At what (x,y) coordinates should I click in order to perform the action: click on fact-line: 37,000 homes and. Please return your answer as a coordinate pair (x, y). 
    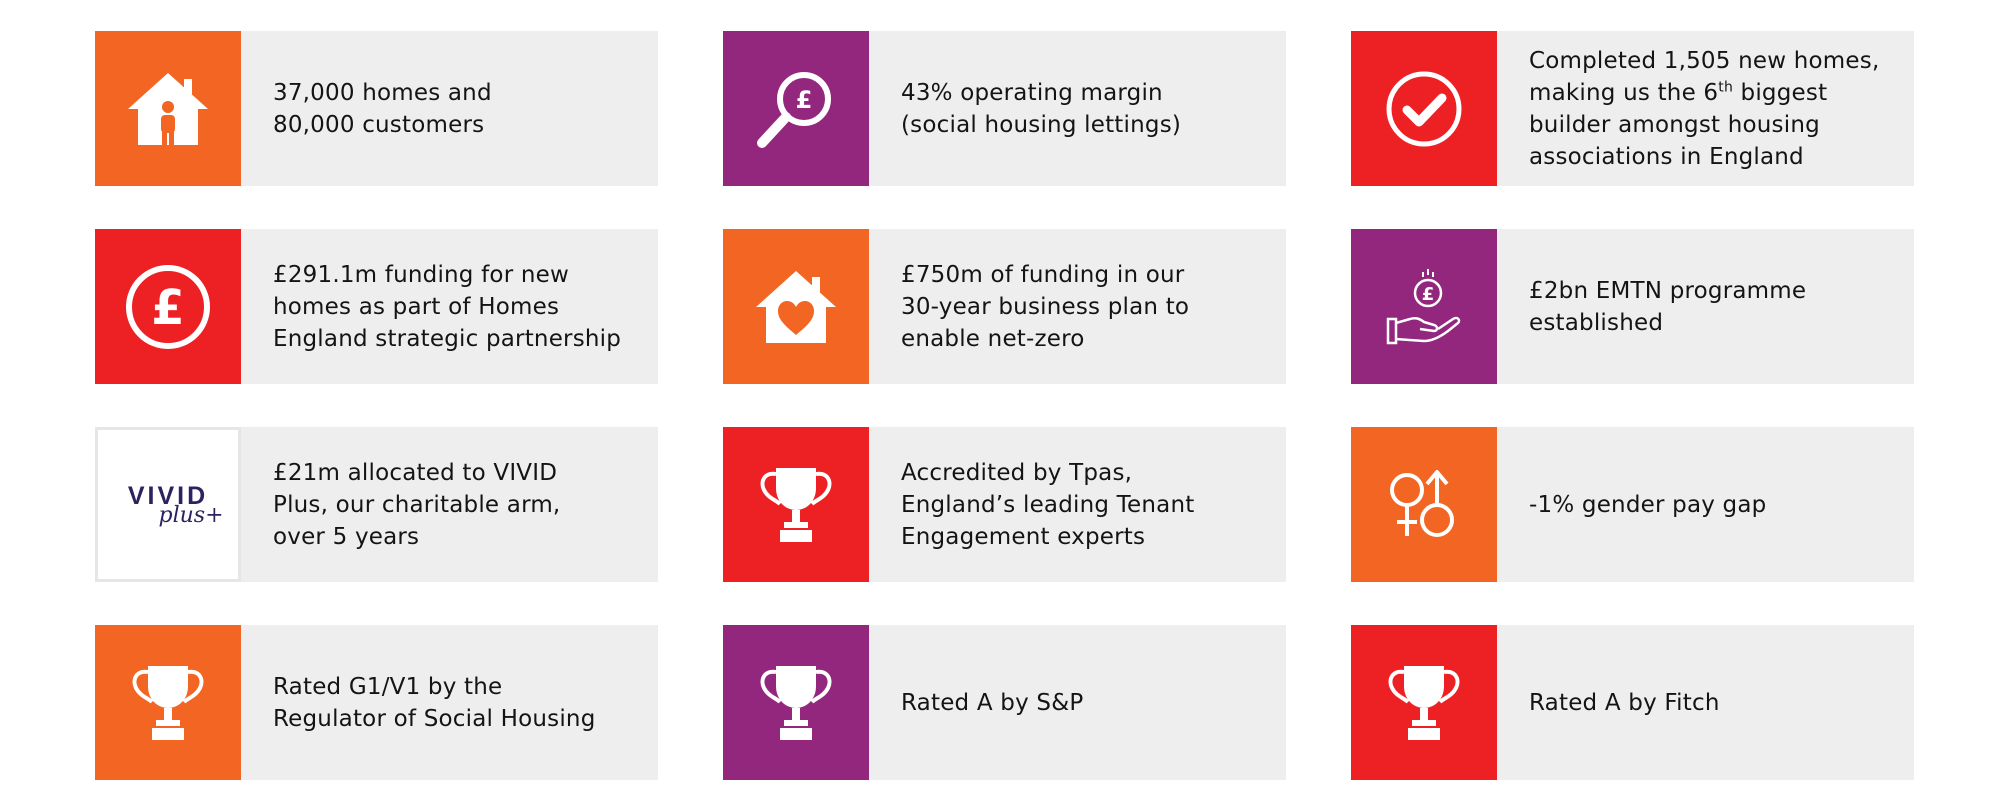
    Looking at the image, I should click on (382, 92).